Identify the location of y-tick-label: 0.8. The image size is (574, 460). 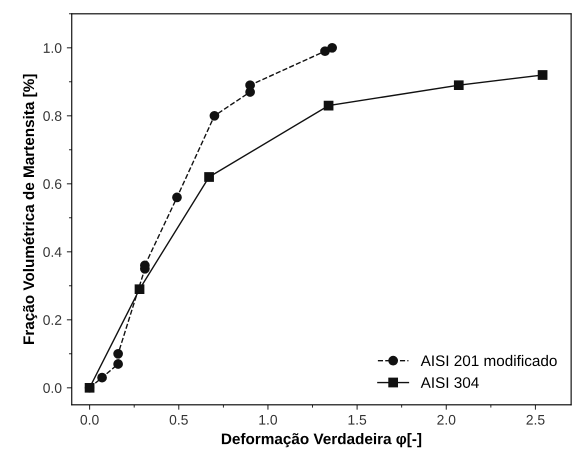
(52, 116).